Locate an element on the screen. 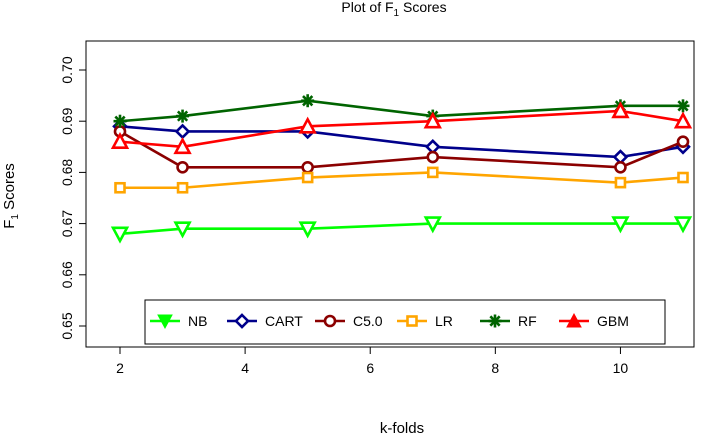  y-tick-label: 0.67 is located at coordinates (67, 223).